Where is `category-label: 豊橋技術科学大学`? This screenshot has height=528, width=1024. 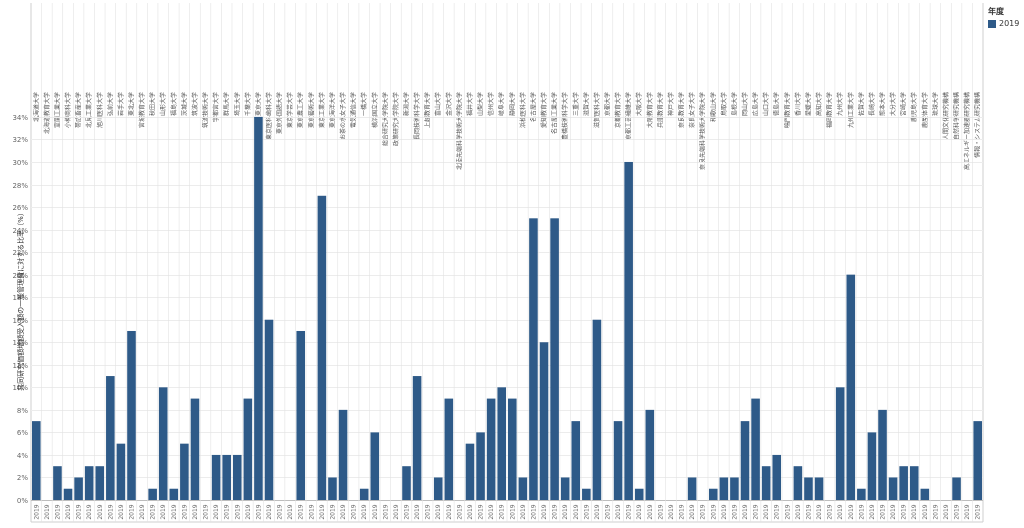 category-label: 豊橋技術科学大学 is located at coordinates (565, 116).